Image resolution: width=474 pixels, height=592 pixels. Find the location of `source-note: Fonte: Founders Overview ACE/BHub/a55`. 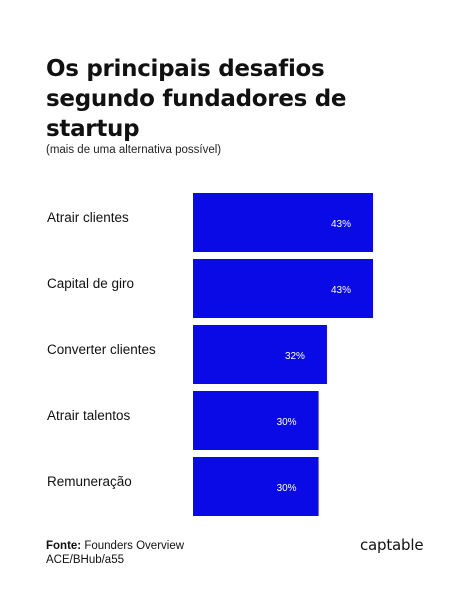

source-note: Fonte: Founders Overview ACE/BHub/a55 is located at coordinates (115, 553).